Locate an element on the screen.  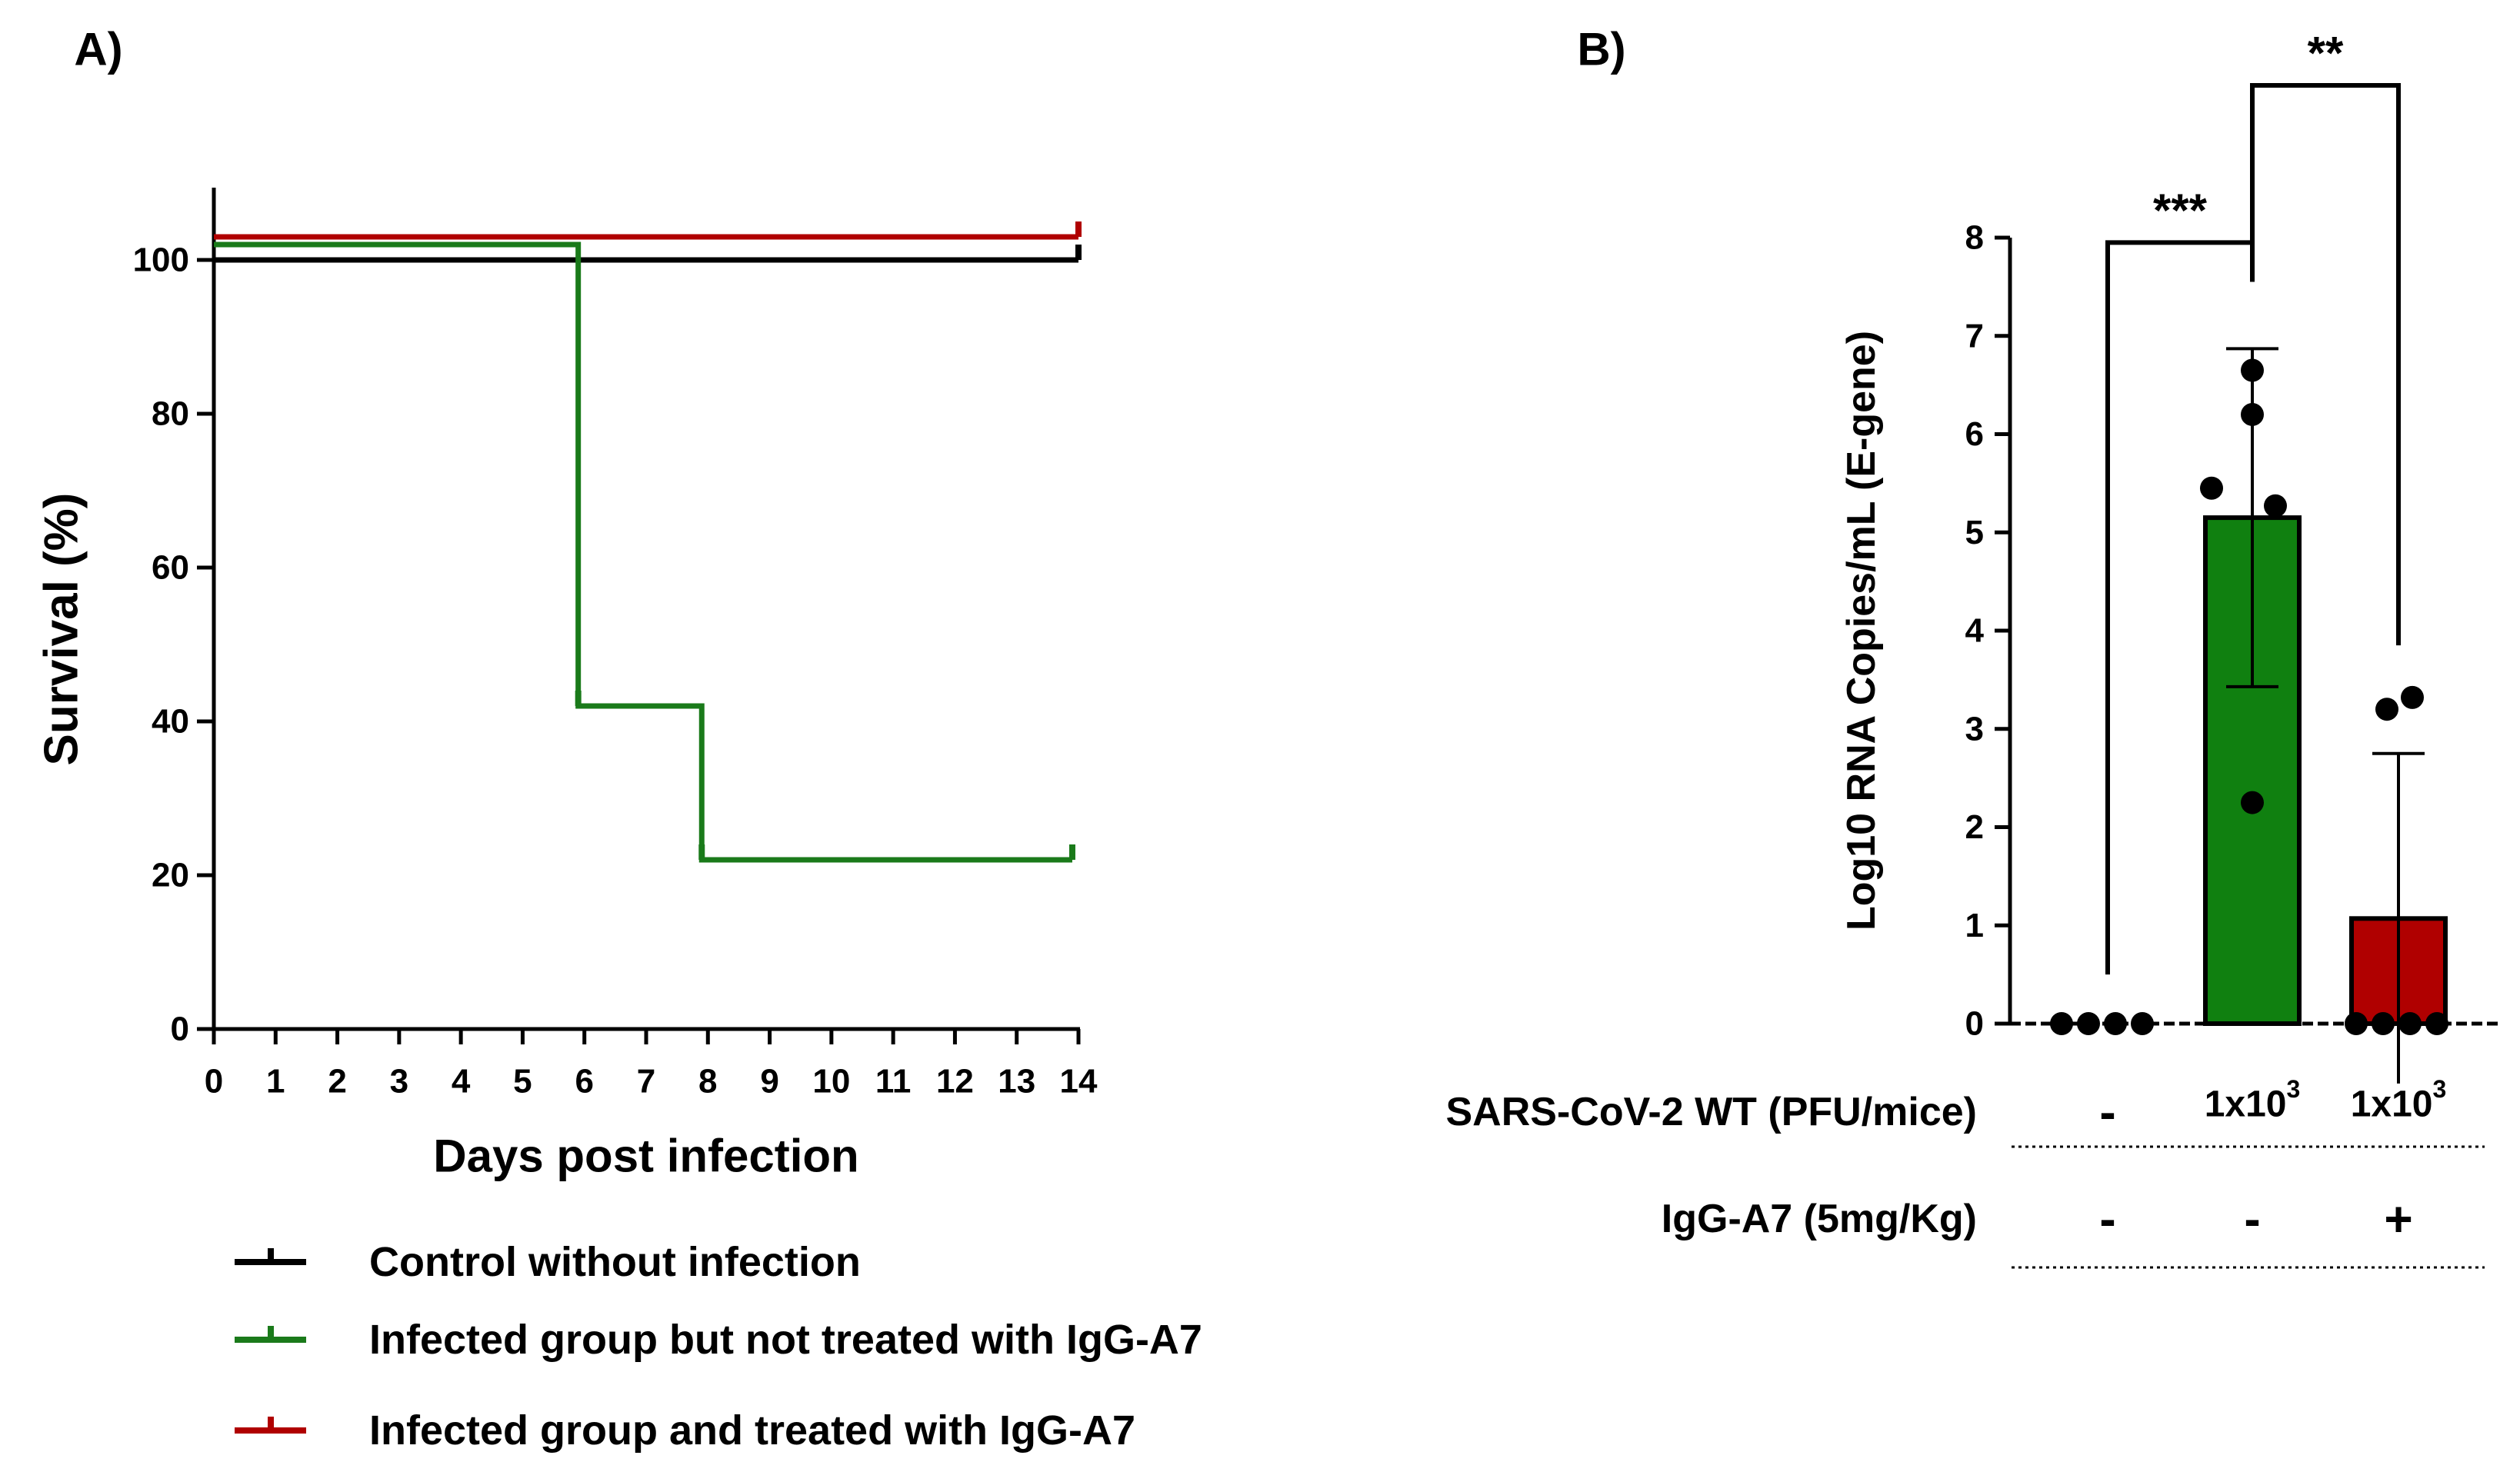
y-tick-label: 4 is located at coordinates (1975, 631).